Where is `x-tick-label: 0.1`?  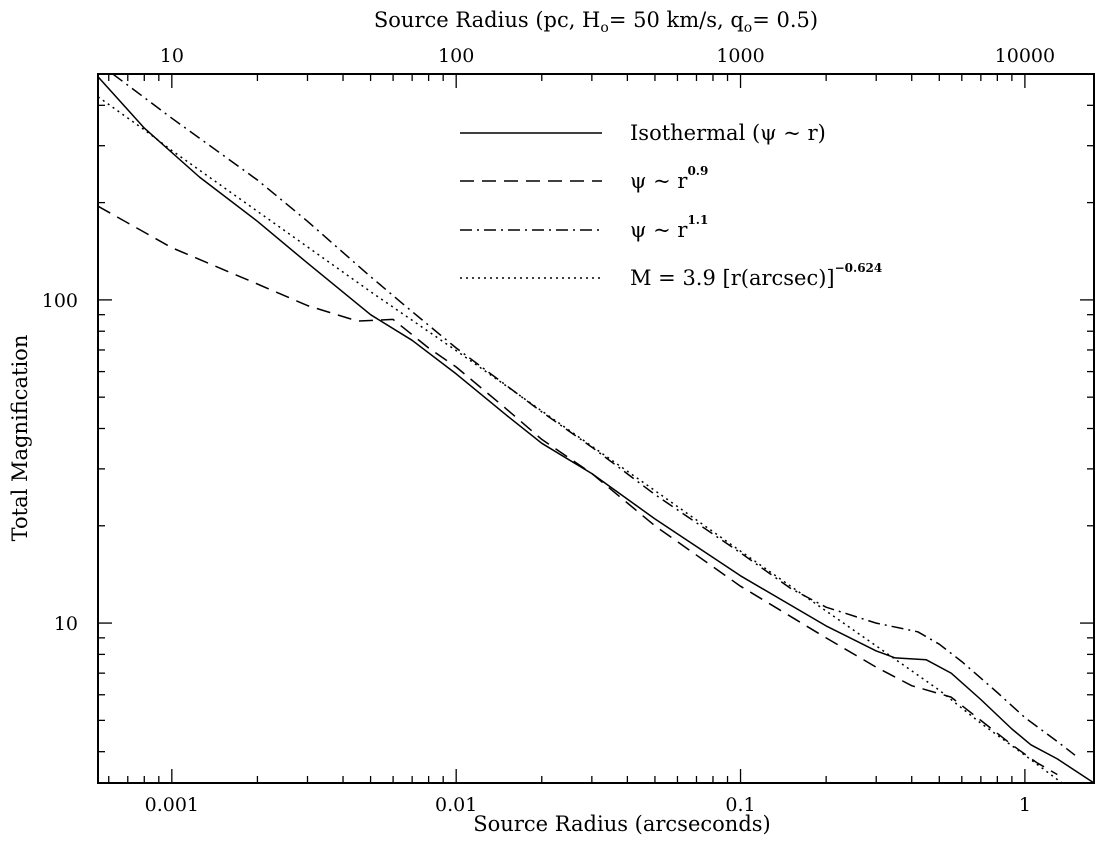
x-tick-label: 0.1 is located at coordinates (740, 805).